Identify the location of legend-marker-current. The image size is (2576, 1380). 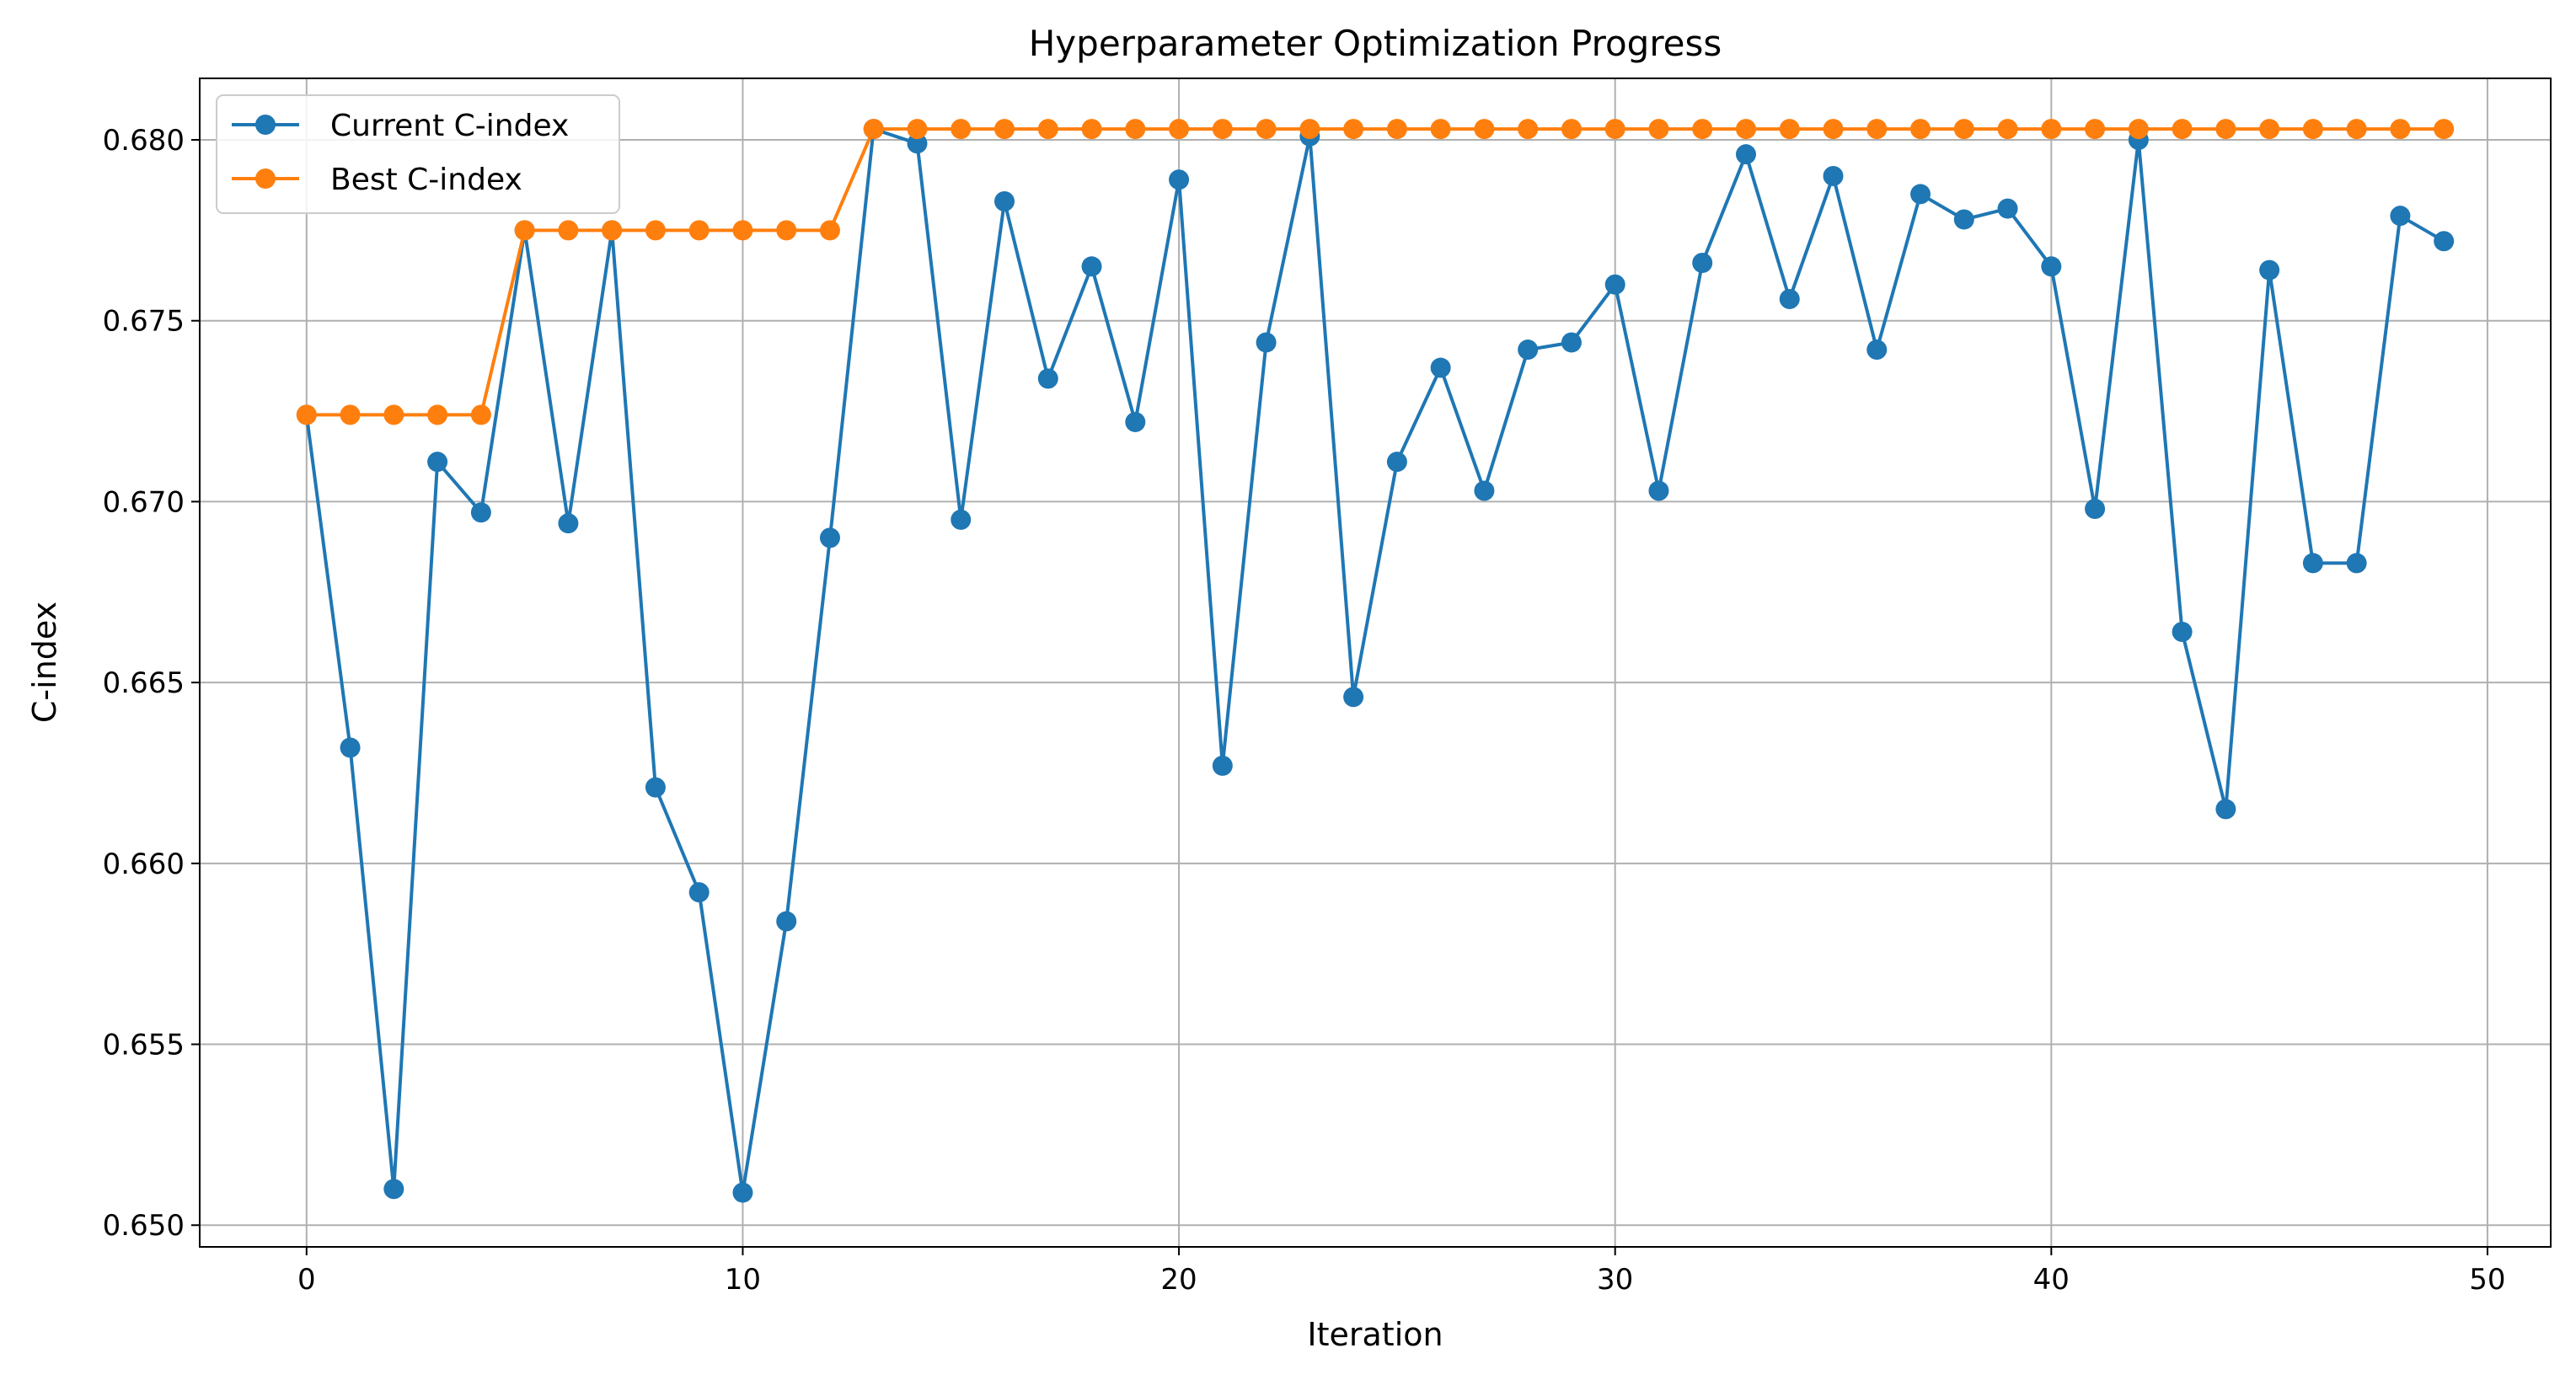
(265, 125).